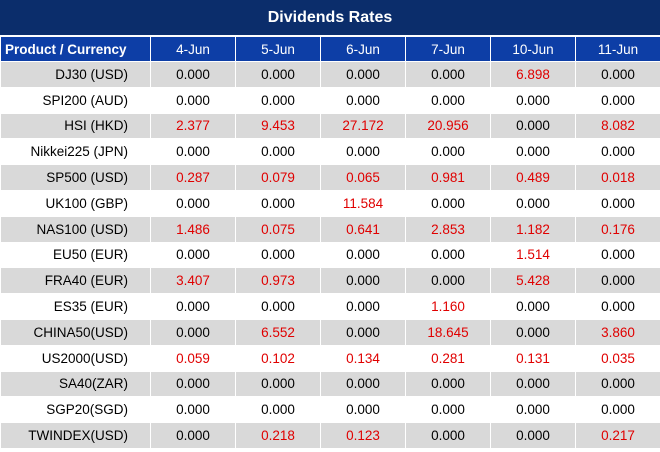 This screenshot has width=660, height=452. What do you see at coordinates (533, 229) in the screenshot?
I see `dividend-value-cell: 1.182` at bounding box center [533, 229].